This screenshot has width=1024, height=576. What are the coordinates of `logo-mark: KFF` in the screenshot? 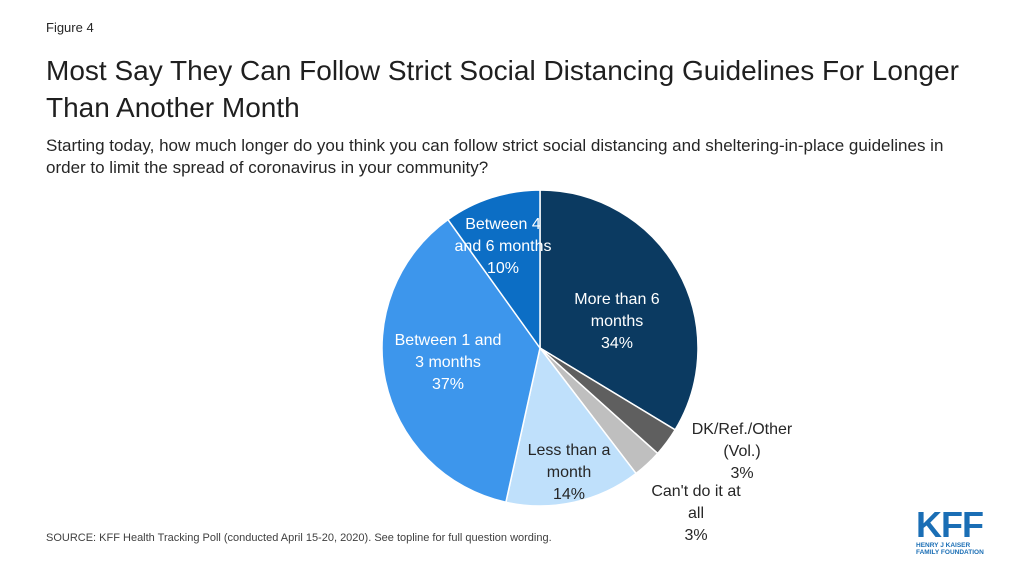 It's located at (950, 524).